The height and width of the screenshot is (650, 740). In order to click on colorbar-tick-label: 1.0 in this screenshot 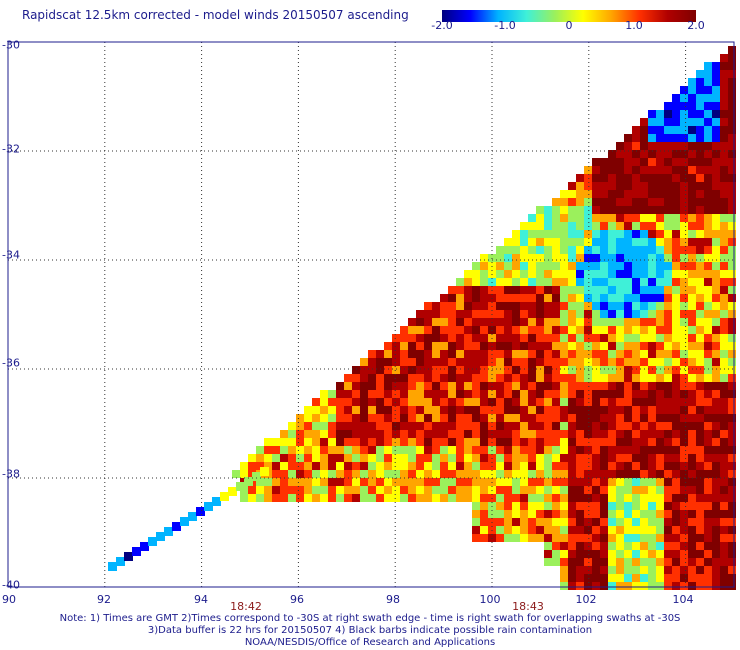, I will do `click(634, 25)`.